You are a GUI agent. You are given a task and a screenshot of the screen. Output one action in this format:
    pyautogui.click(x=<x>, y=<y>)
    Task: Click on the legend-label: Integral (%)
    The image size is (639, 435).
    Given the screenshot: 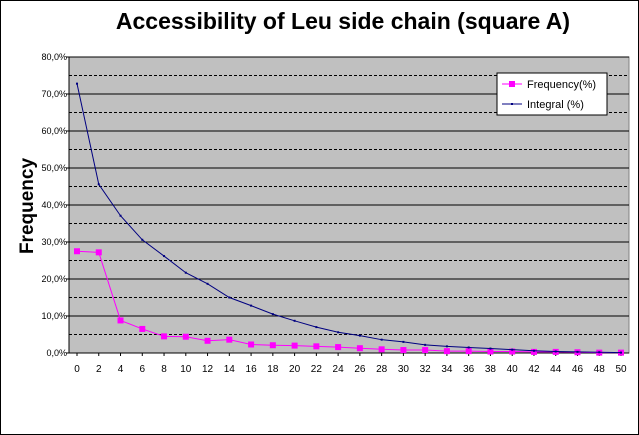 What is the action you would take?
    pyautogui.click(x=555, y=105)
    